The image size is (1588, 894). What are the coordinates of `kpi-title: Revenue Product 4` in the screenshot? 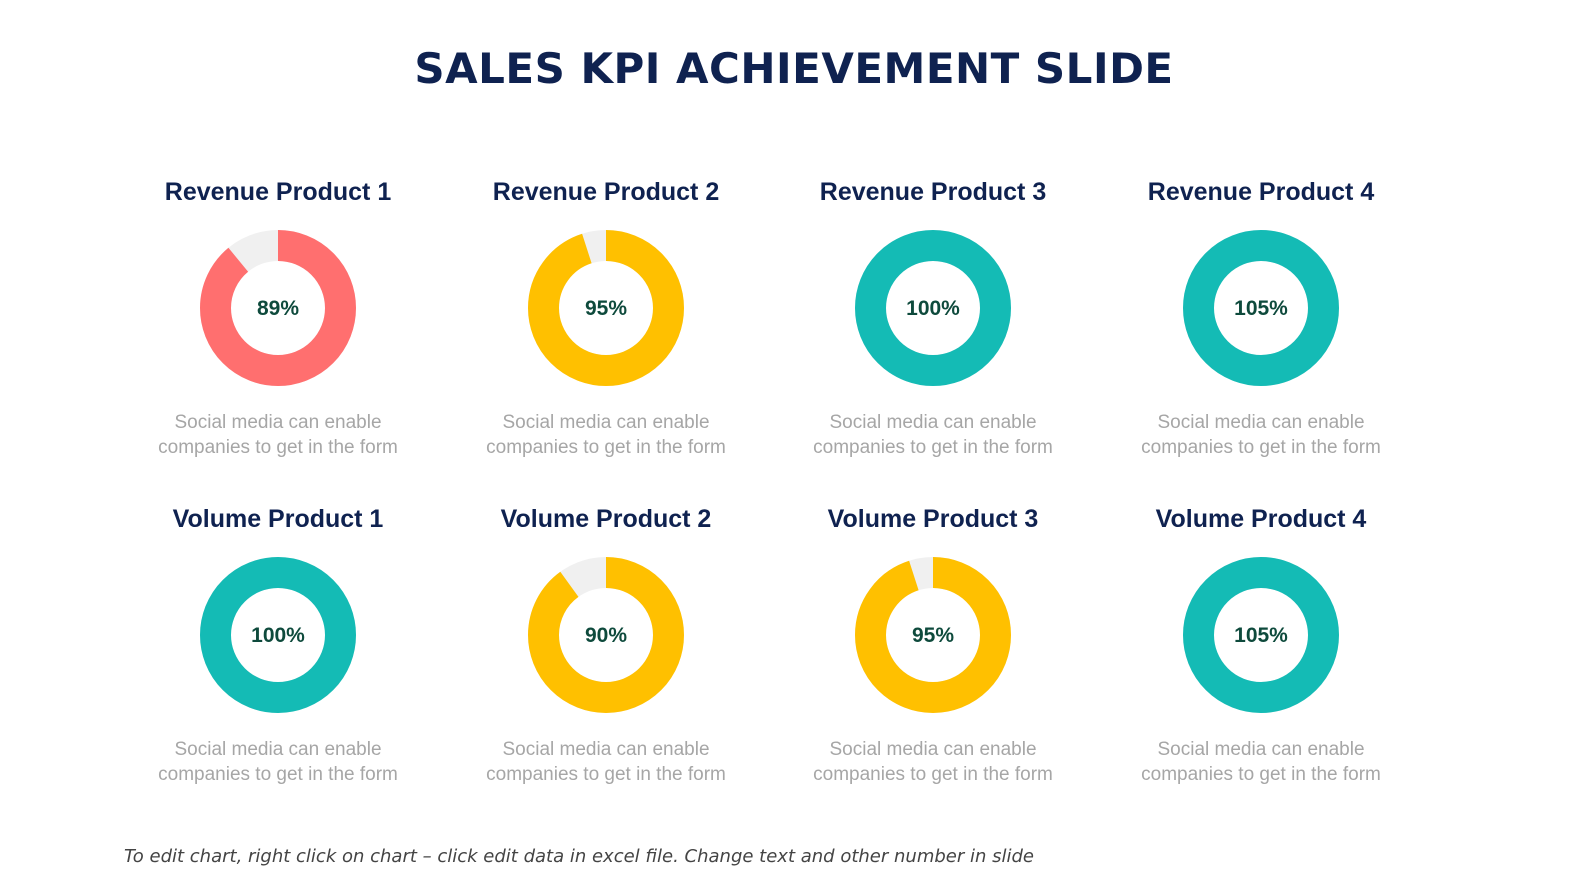 It's located at (1261, 192).